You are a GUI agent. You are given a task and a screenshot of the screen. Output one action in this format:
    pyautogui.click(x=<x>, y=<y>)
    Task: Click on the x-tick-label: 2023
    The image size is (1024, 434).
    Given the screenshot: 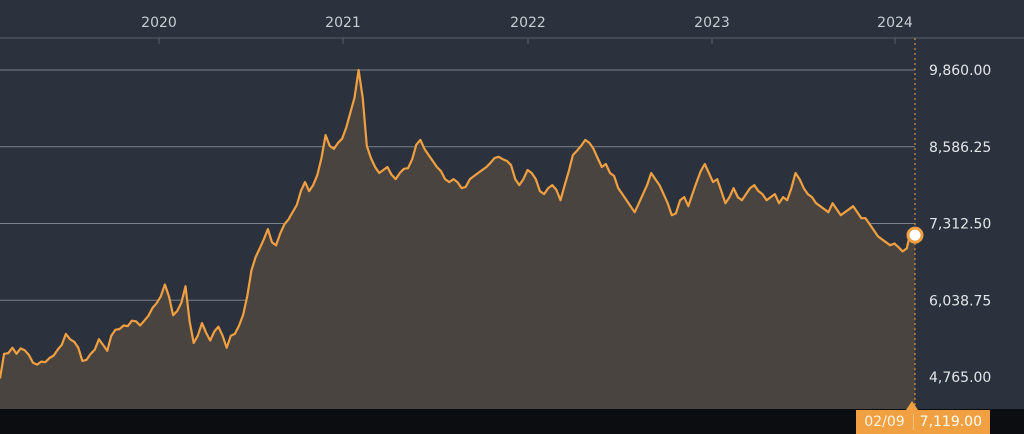 What is the action you would take?
    pyautogui.click(x=712, y=23)
    